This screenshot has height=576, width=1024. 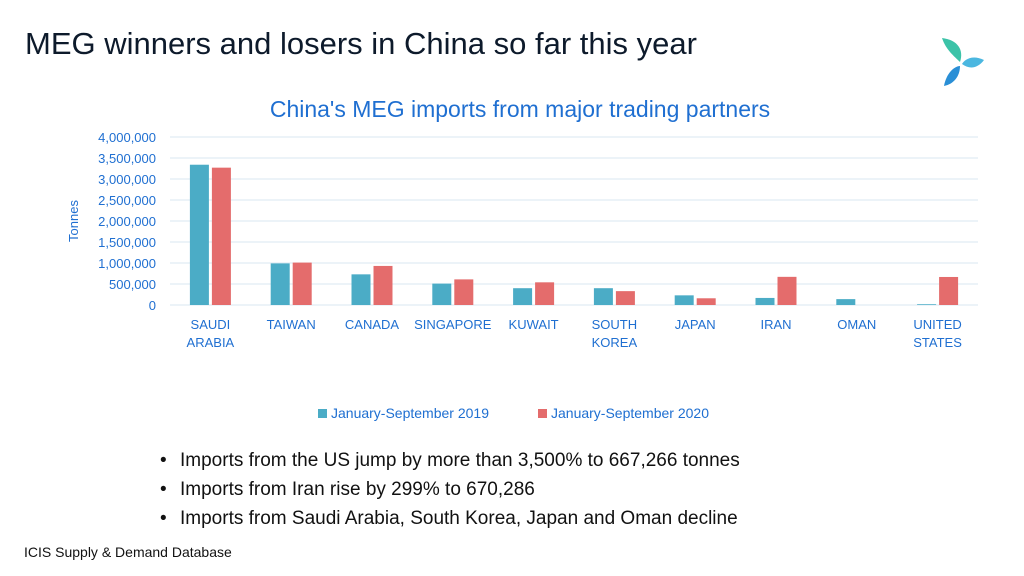 I want to click on x-tick-label-line: SAUDI, so click(x=211, y=324).